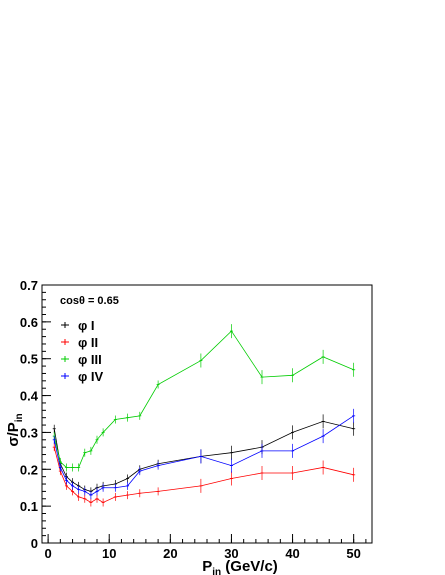 The image size is (445, 575). What do you see at coordinates (88, 342) in the screenshot?
I see `legend-label: φ II` at bounding box center [88, 342].